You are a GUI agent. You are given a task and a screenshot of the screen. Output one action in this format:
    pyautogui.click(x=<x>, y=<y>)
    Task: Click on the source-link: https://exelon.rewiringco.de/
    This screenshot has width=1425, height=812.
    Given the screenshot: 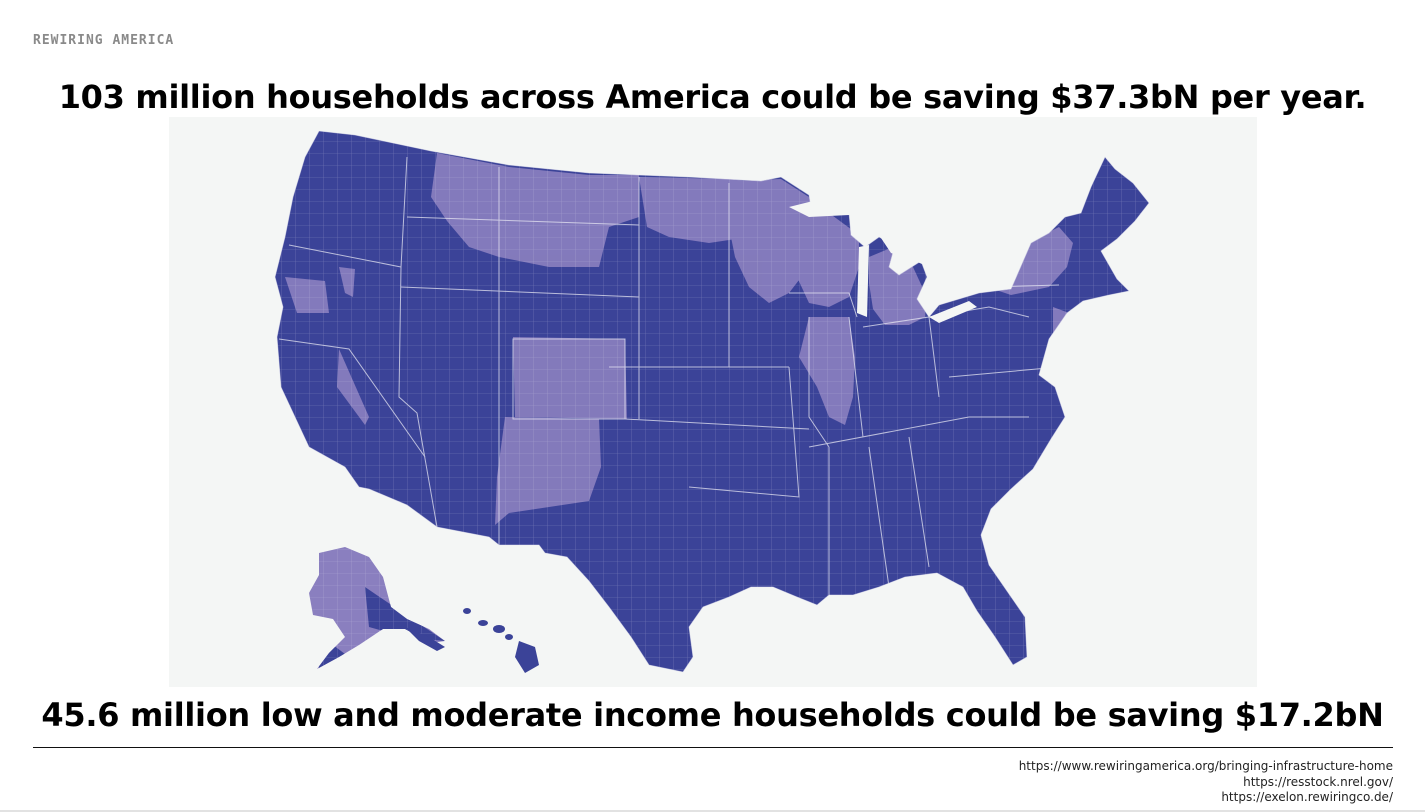 What is the action you would take?
    pyautogui.click(x=1307, y=797)
    